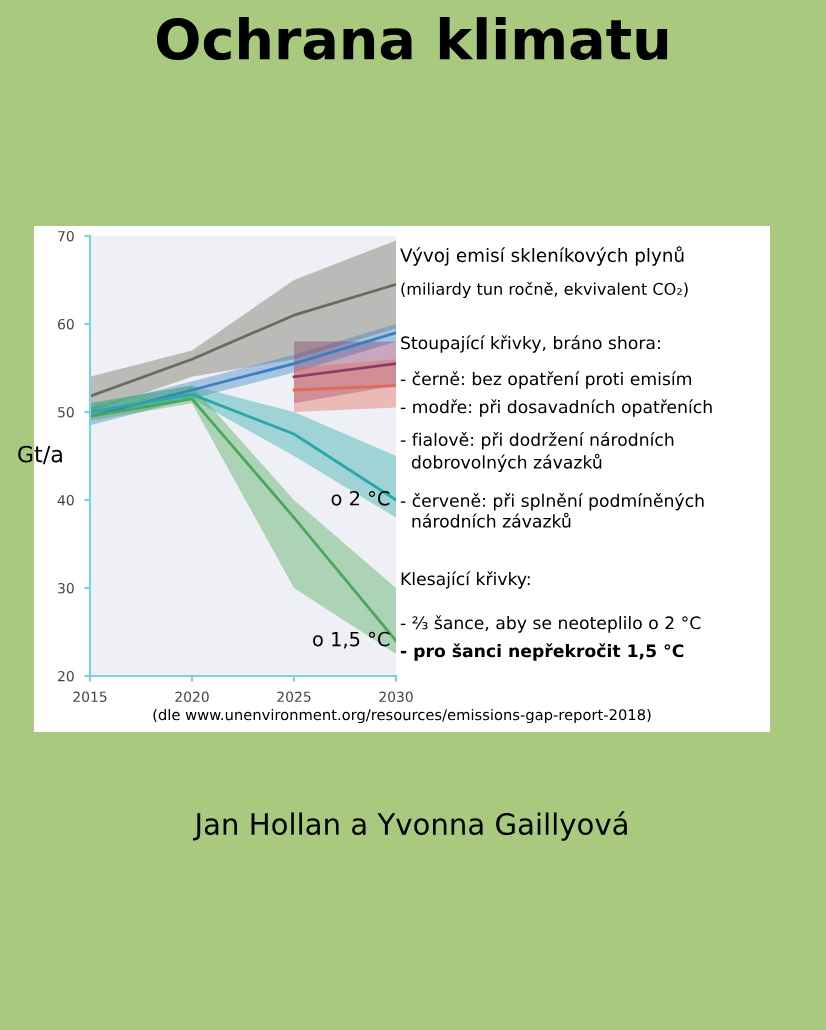  What do you see at coordinates (530, 344) in the screenshot?
I see `text: Stoupající křivky, bráno shora:` at bounding box center [530, 344].